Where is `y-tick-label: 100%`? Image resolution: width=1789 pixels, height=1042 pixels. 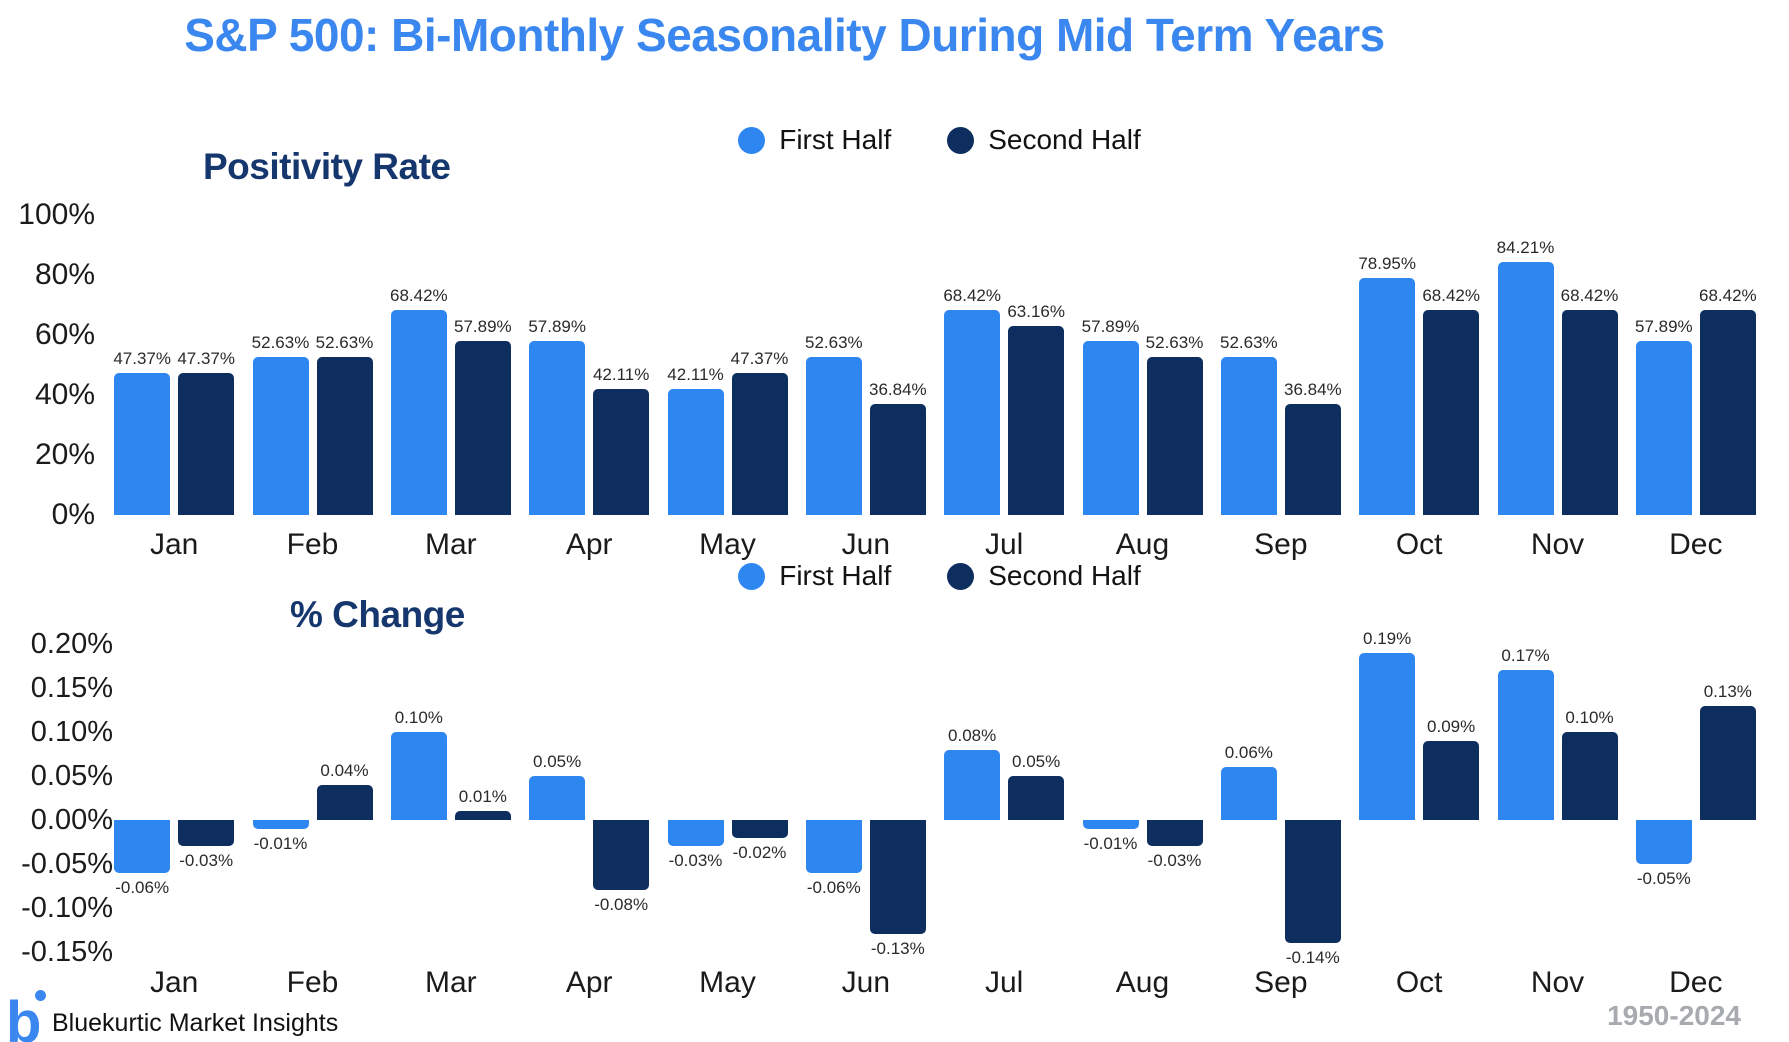
y-tick-label: 100% is located at coordinates (56, 214).